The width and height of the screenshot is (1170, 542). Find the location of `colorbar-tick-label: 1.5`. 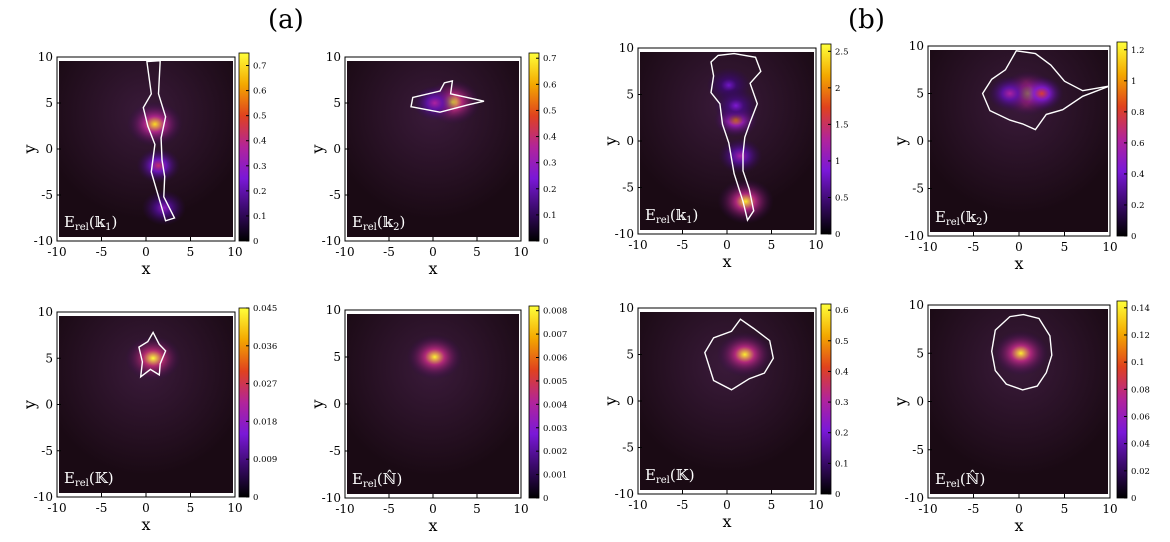

colorbar-tick-label: 1.5 is located at coordinates (842, 125).